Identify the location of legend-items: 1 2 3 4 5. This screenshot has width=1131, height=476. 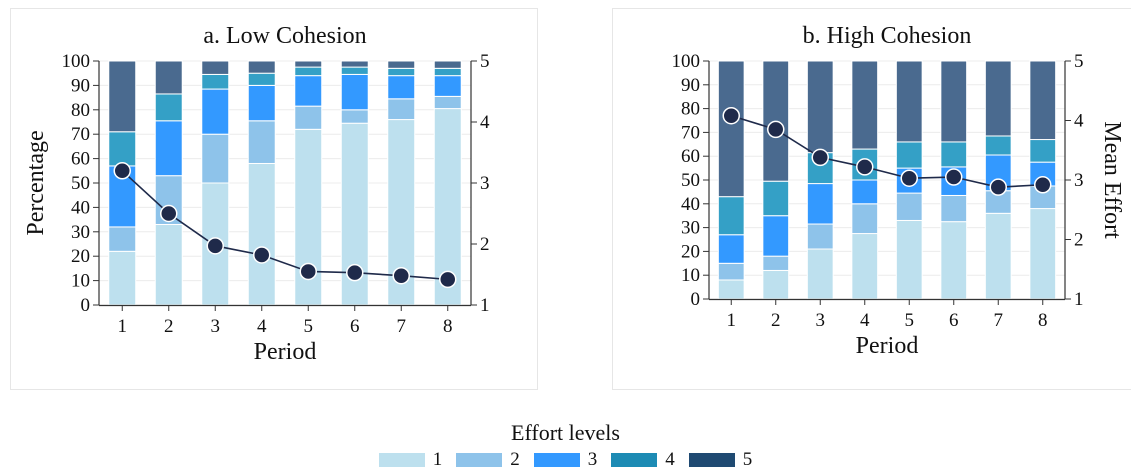
(565, 460).